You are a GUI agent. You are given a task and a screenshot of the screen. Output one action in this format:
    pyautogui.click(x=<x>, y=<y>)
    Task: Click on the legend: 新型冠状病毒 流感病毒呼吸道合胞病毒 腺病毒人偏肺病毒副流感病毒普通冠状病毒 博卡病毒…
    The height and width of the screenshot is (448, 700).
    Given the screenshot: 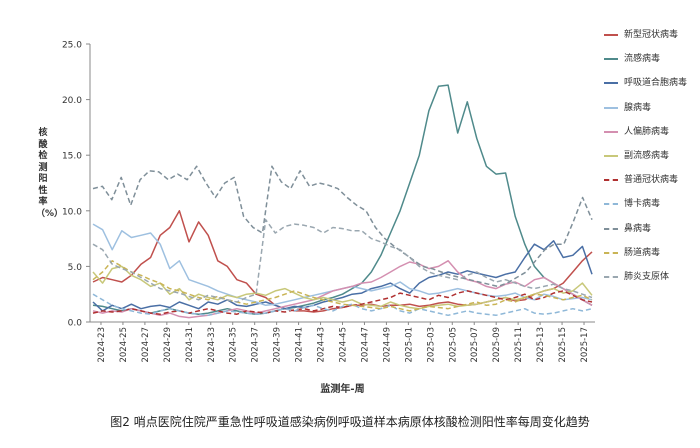 What is the action you would take?
    pyautogui.click(x=652, y=161)
    